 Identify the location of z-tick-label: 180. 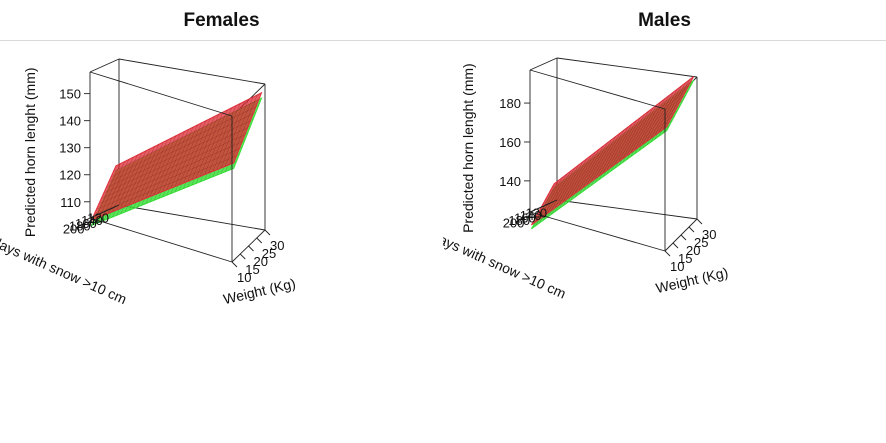
(510, 103).